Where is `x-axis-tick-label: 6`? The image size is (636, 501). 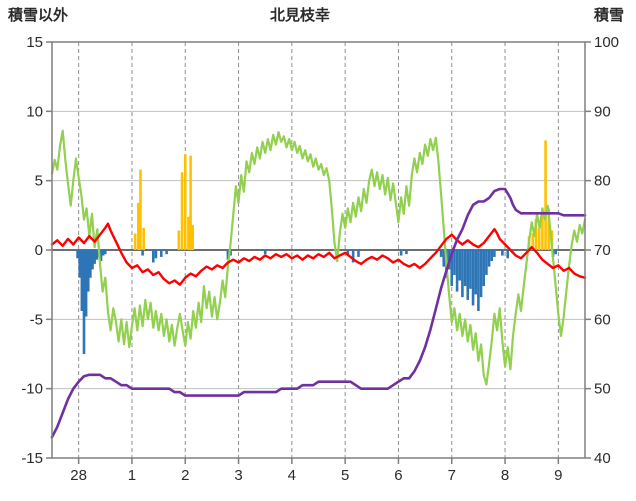 x-axis-tick-label: 6 is located at coordinates (398, 475).